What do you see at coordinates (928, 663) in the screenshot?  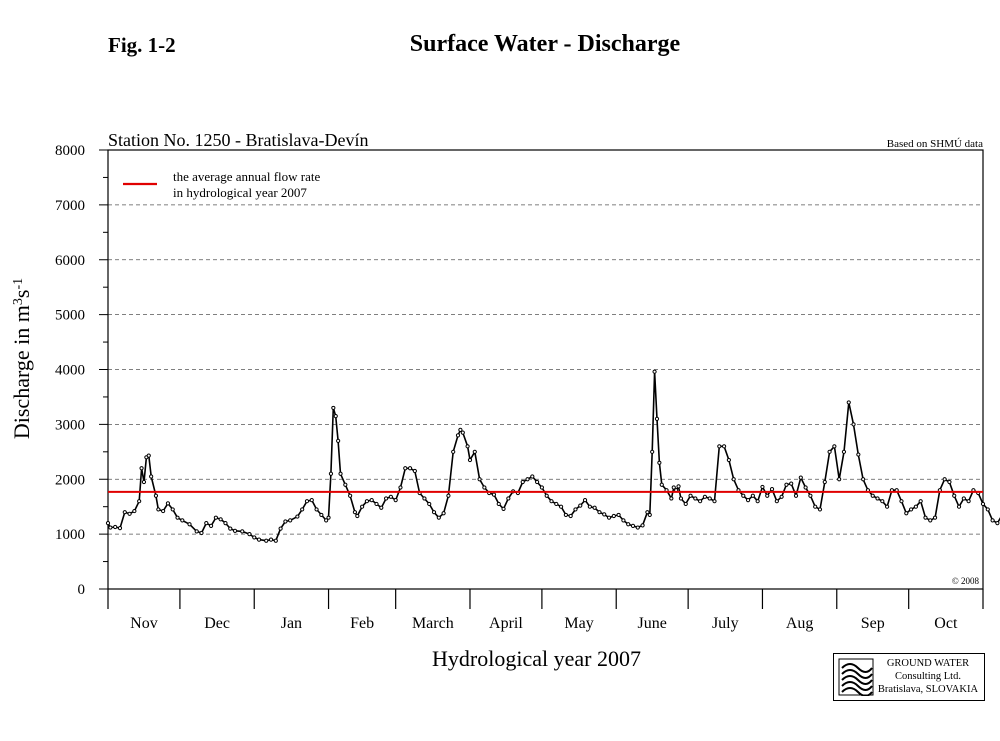 I see `logo-line-1: GROUND WATER` at bounding box center [928, 663].